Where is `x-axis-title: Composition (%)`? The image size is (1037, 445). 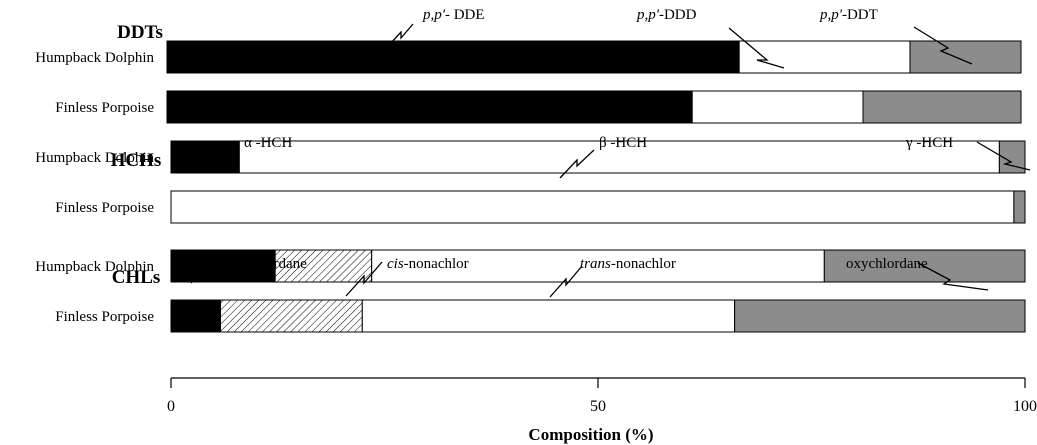 x-axis-title: Composition (%) is located at coordinates (590, 434).